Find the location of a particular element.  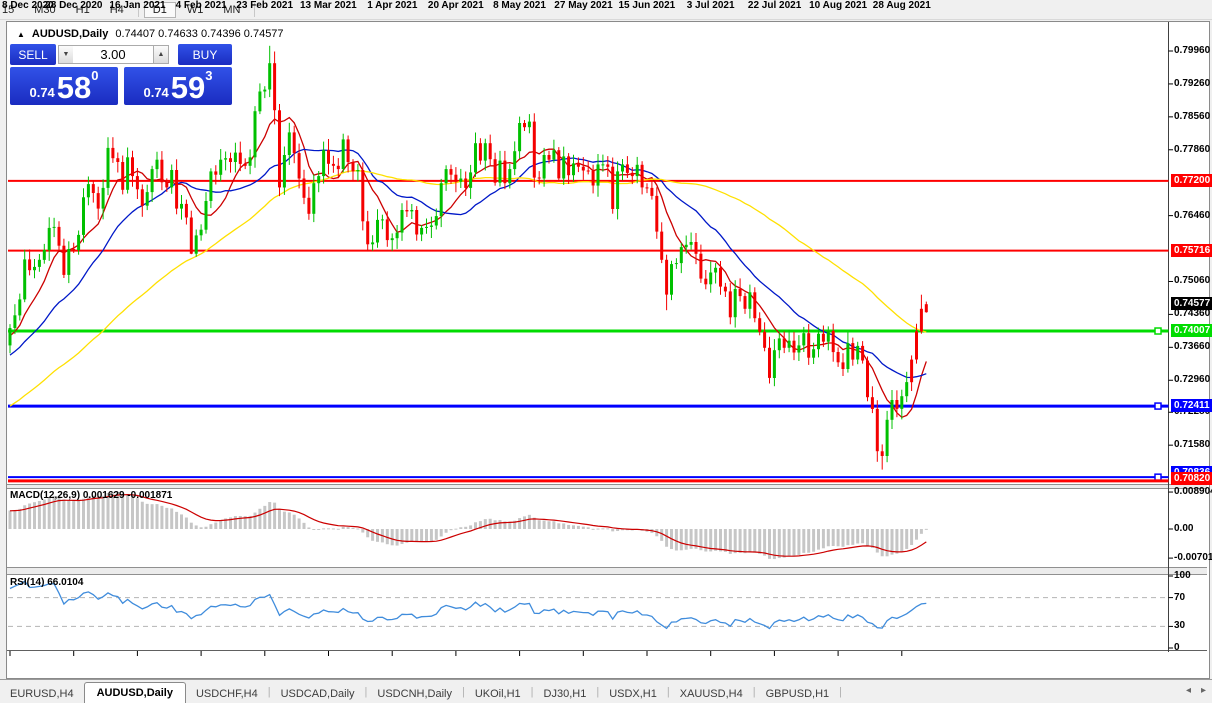

level-price-label: 0.72411 is located at coordinates (1191, 406).